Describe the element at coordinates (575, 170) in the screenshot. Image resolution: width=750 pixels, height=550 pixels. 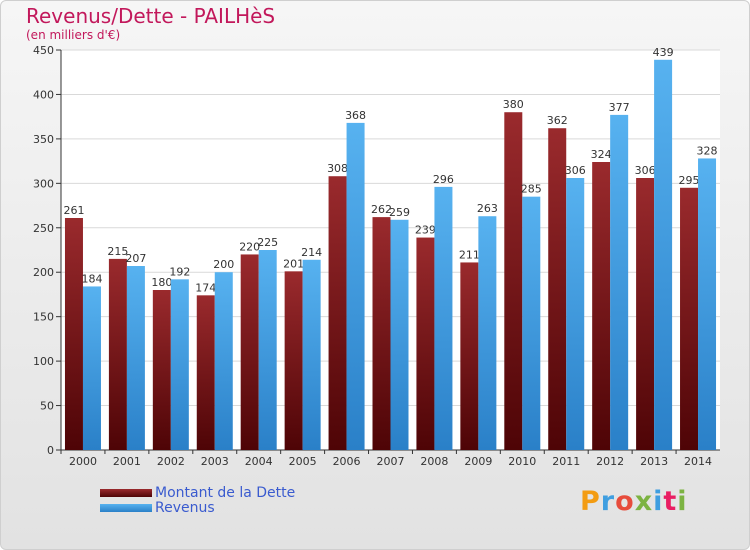
I see `data-label-revenus: 306` at that location.